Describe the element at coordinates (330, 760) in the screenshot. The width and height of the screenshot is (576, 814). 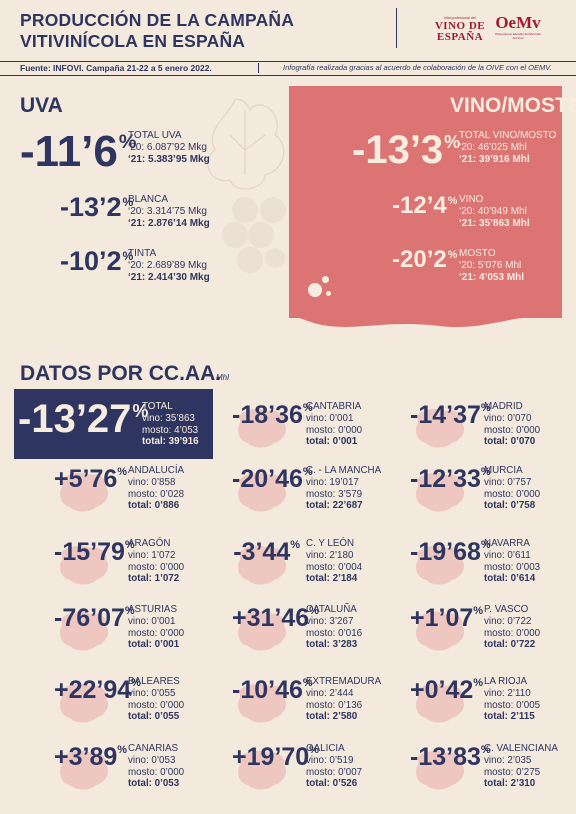
I see `region-vino: vino: 0’519` at that location.